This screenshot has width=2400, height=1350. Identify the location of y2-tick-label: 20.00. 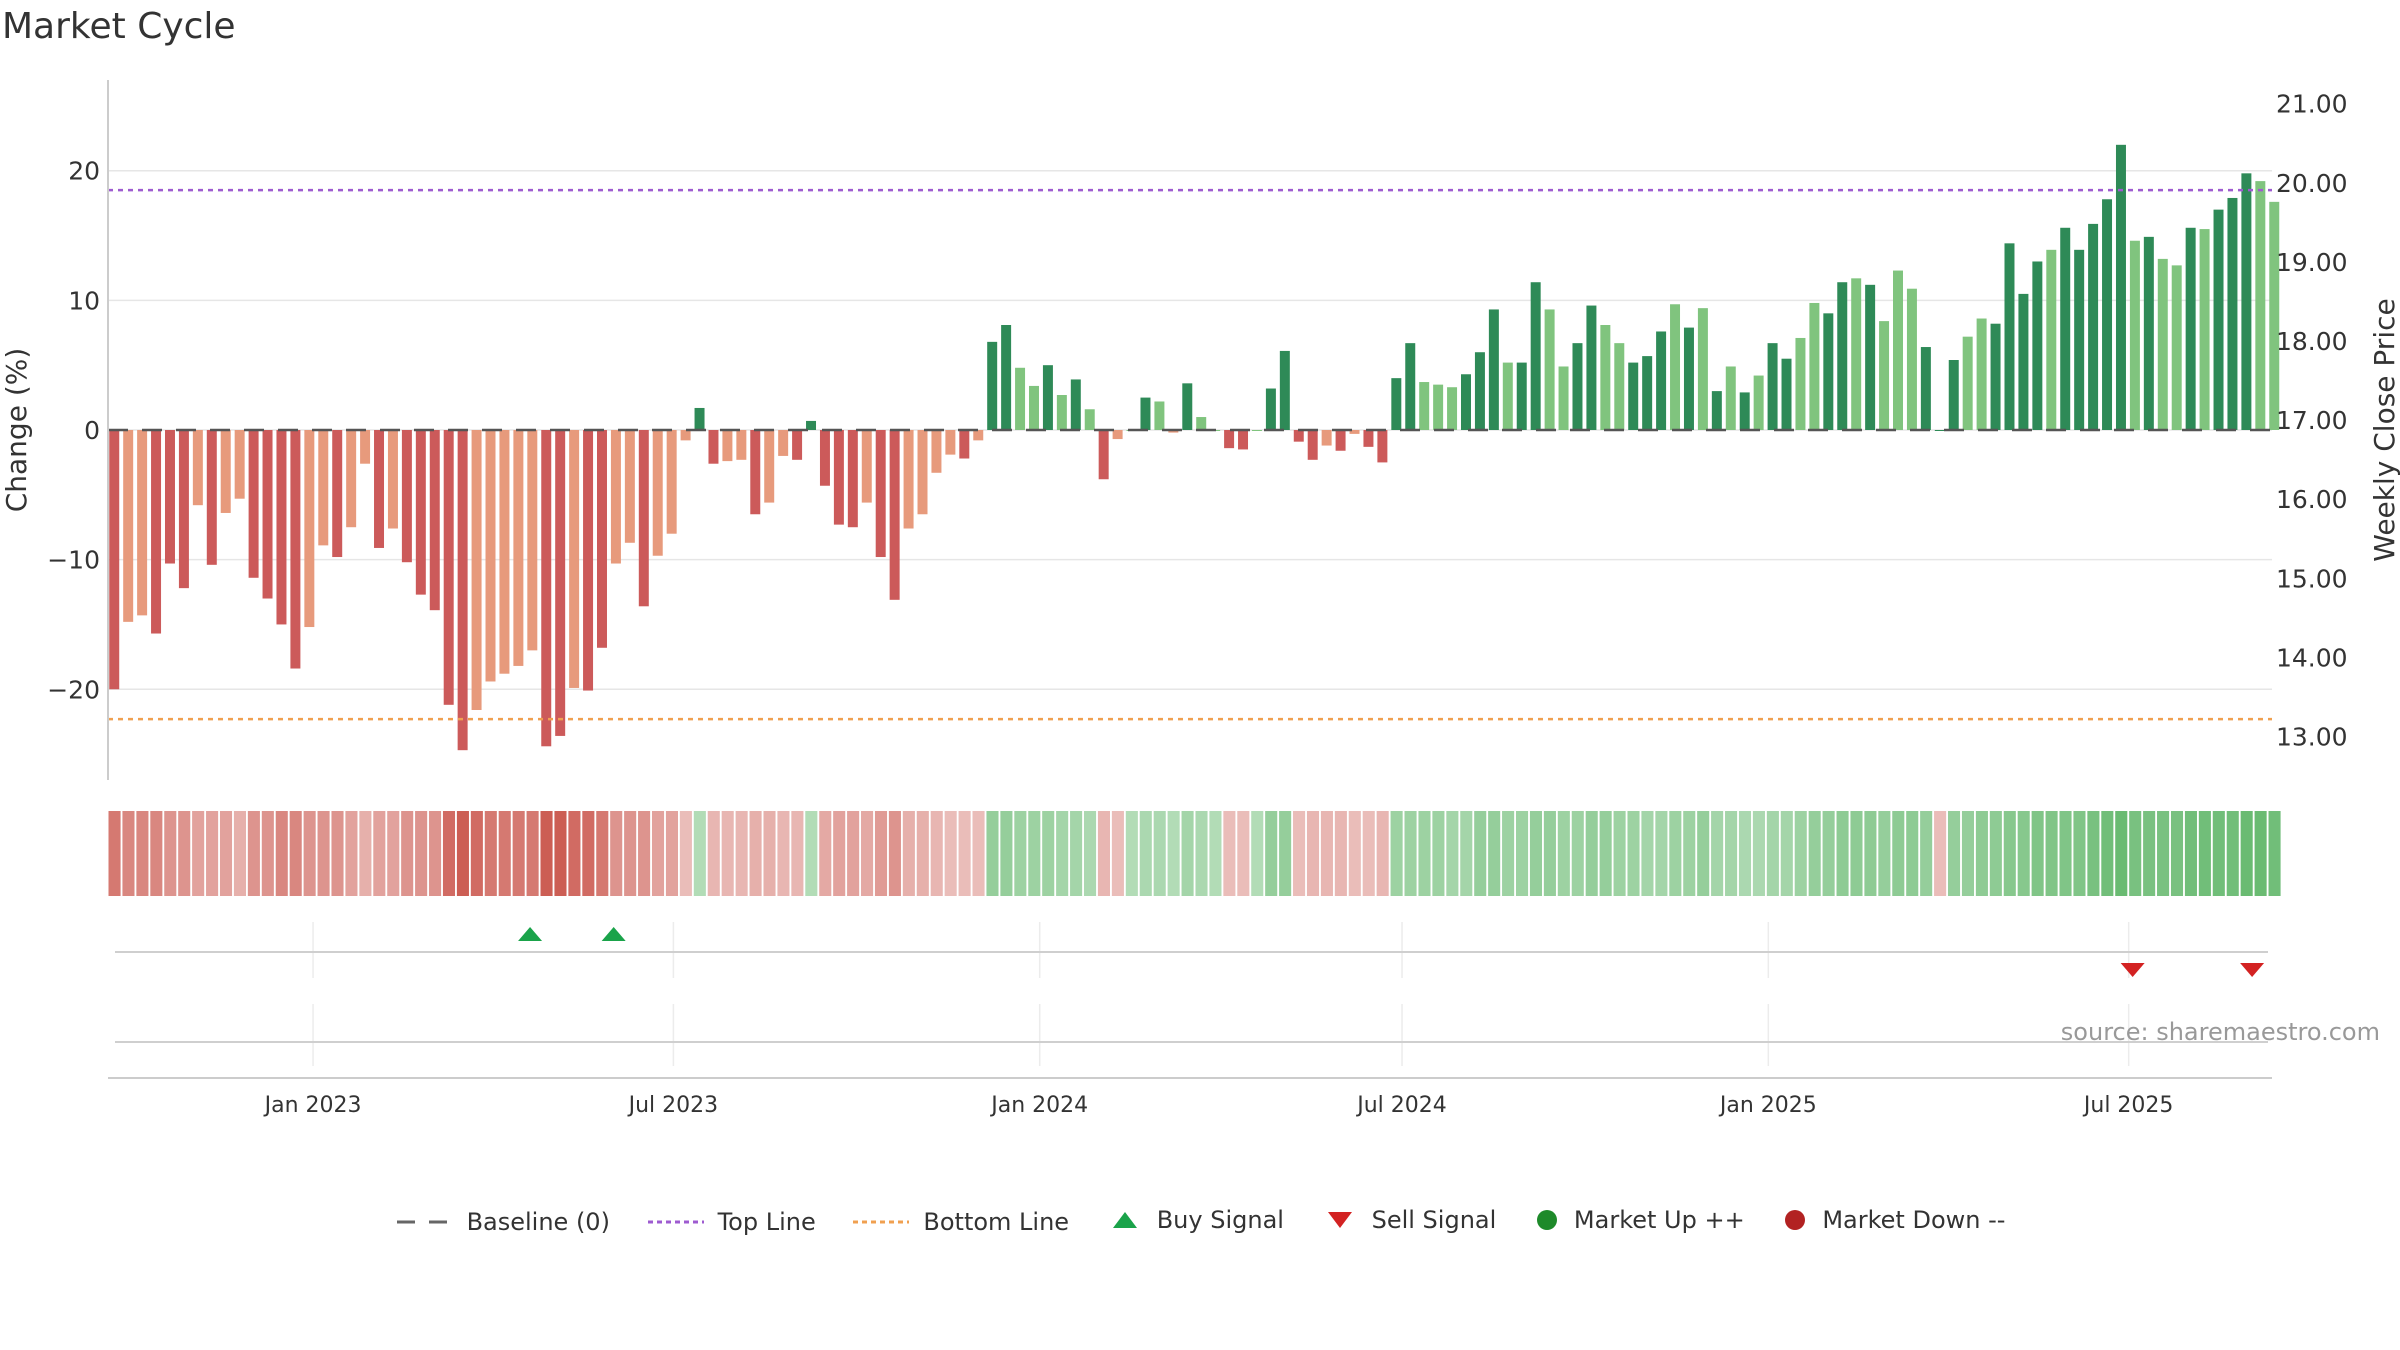
(2312, 183).